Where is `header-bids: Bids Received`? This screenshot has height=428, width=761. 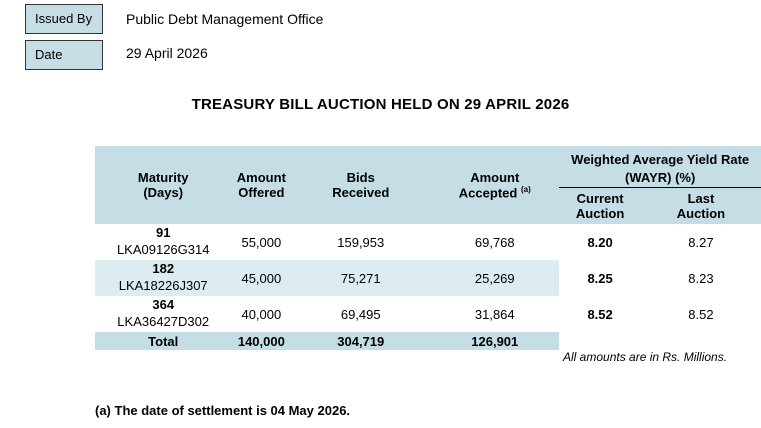
header-bids: Bids Received is located at coordinates (361, 185).